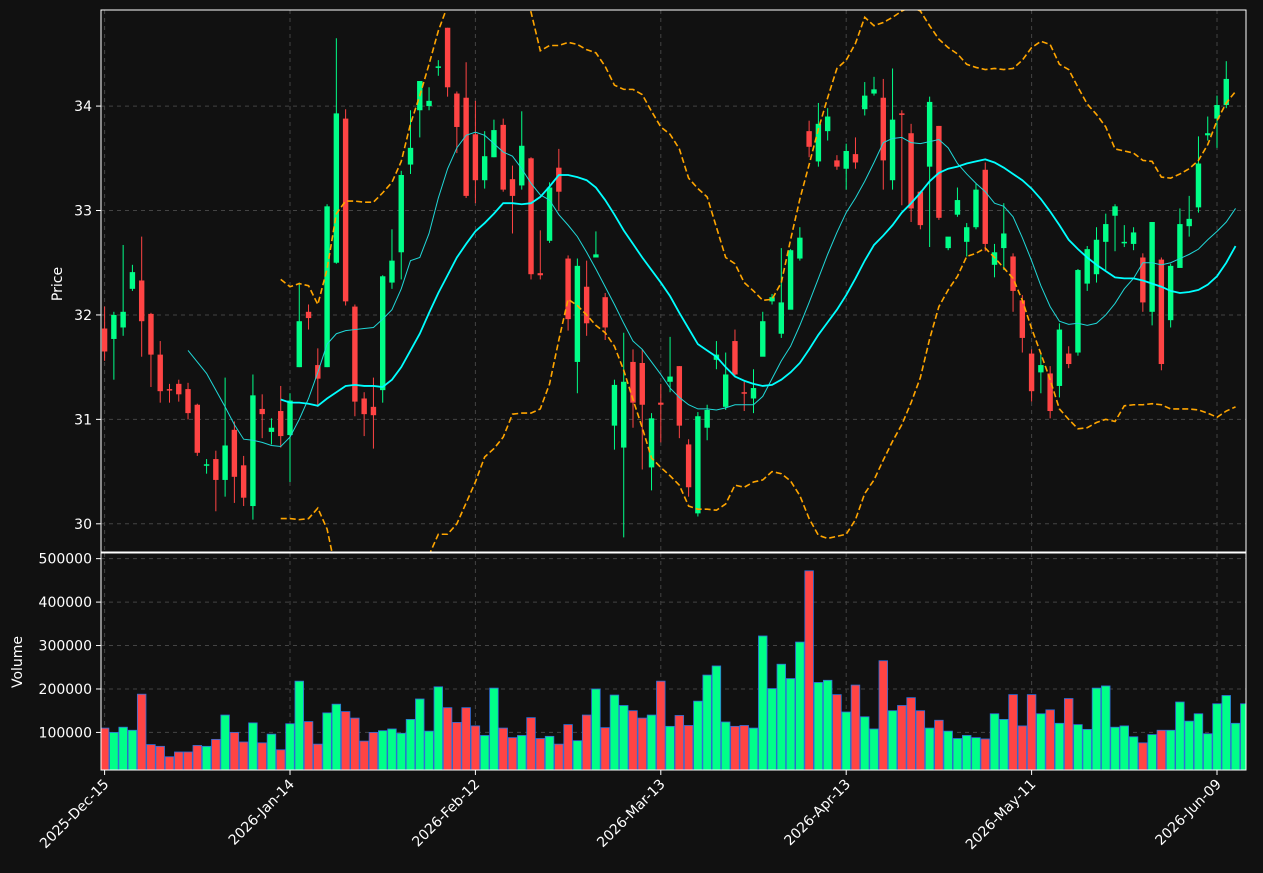 The image size is (1263, 873). Describe the element at coordinates (83, 420) in the screenshot. I see `price-tick-label: 31` at that location.